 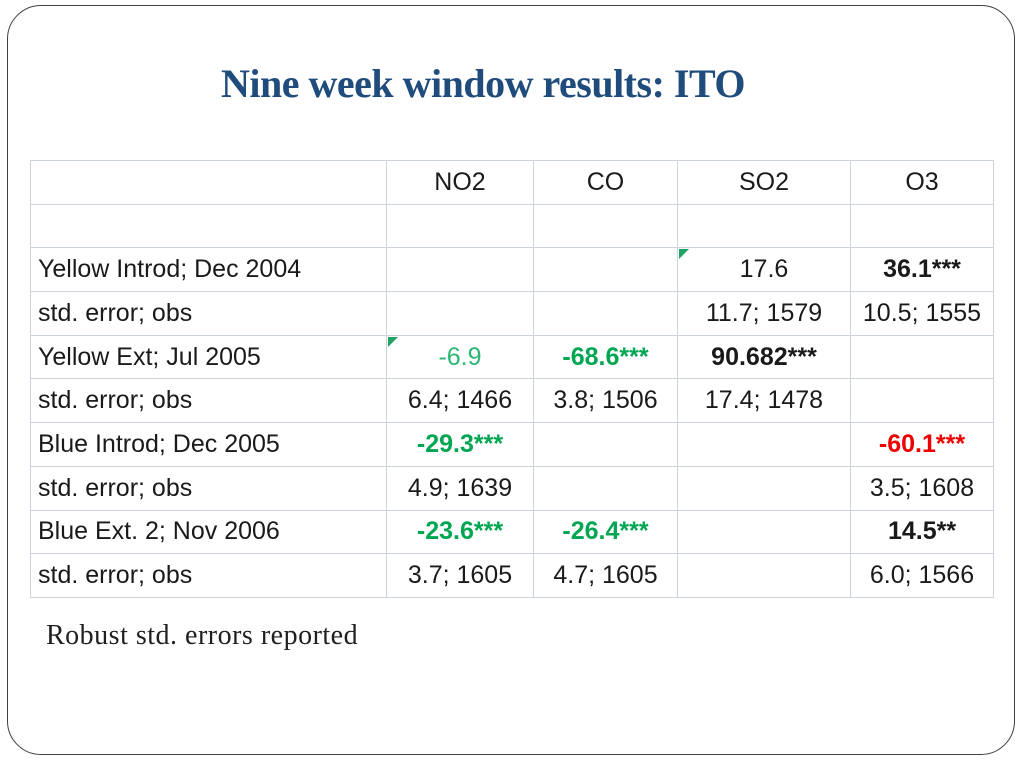 What do you see at coordinates (922, 182) in the screenshot?
I see `column-header-o3: O3` at bounding box center [922, 182].